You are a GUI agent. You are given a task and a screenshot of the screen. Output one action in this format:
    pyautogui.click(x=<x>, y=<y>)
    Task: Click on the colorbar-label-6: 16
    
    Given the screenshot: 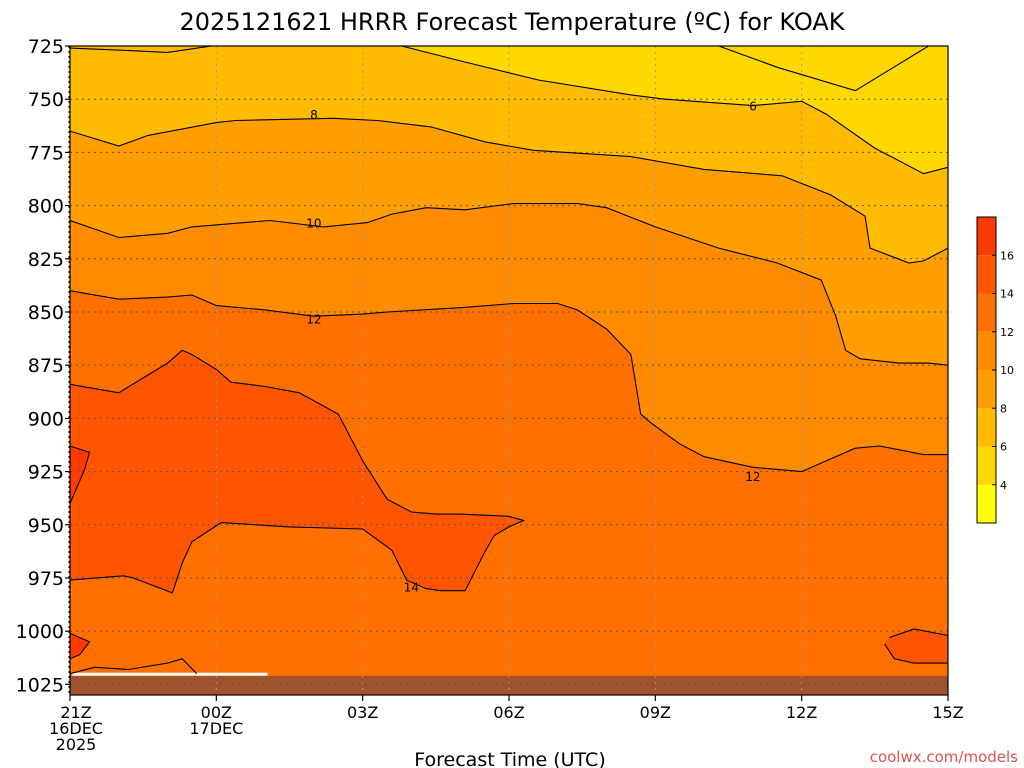 What is the action you would take?
    pyautogui.click(x=1007, y=255)
    